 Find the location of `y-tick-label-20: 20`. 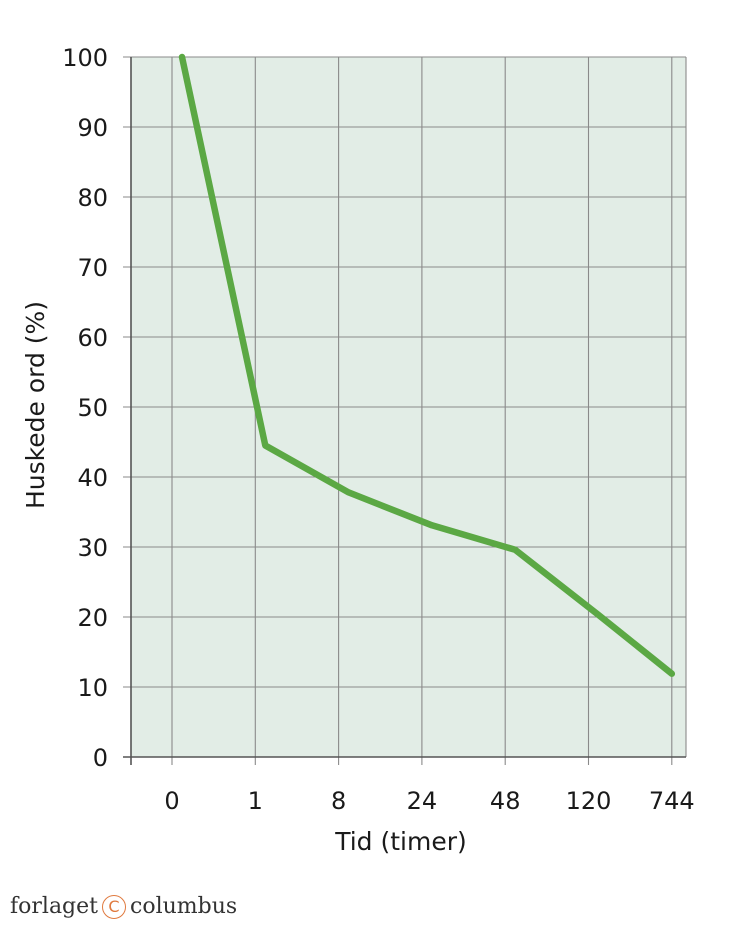

y-tick-label-20: 20 is located at coordinates (92, 618).